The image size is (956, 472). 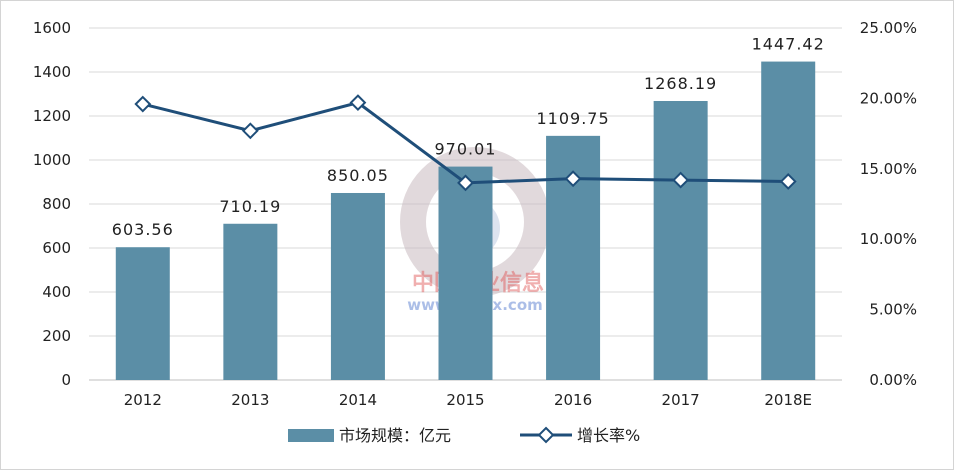 What do you see at coordinates (395, 435) in the screenshot?
I see `legend-bar-label: 市场规模：亿元` at bounding box center [395, 435].